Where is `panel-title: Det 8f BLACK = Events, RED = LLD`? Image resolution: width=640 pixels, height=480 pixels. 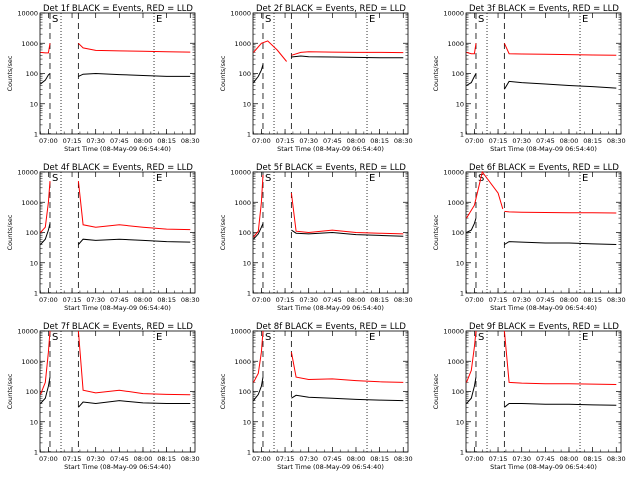
panel-title: Det 8f BLACK = Events, RED = LLD is located at coordinates (331, 327).